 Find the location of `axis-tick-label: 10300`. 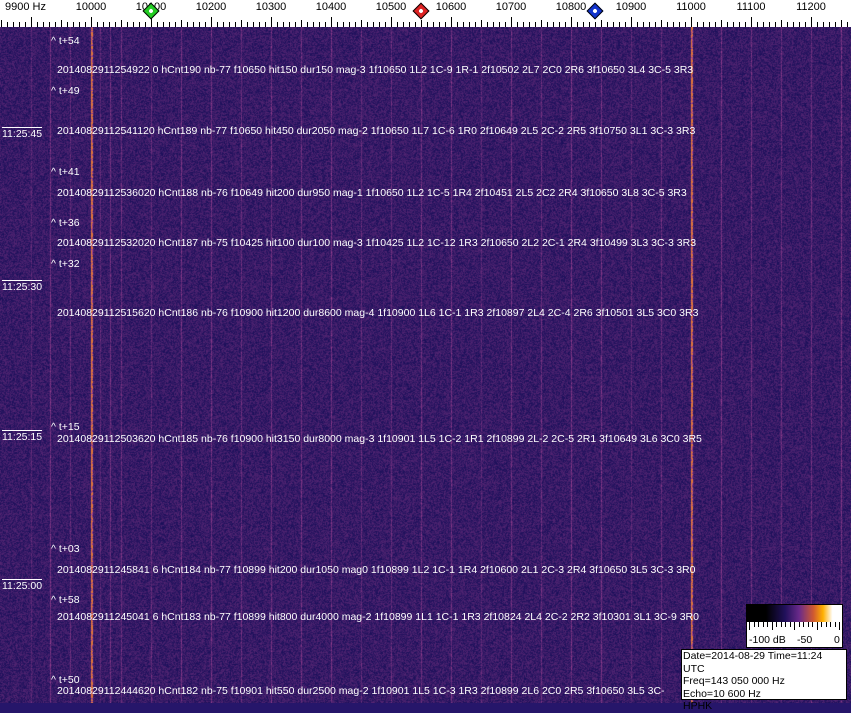

axis-tick-label: 10300 is located at coordinates (271, 7).